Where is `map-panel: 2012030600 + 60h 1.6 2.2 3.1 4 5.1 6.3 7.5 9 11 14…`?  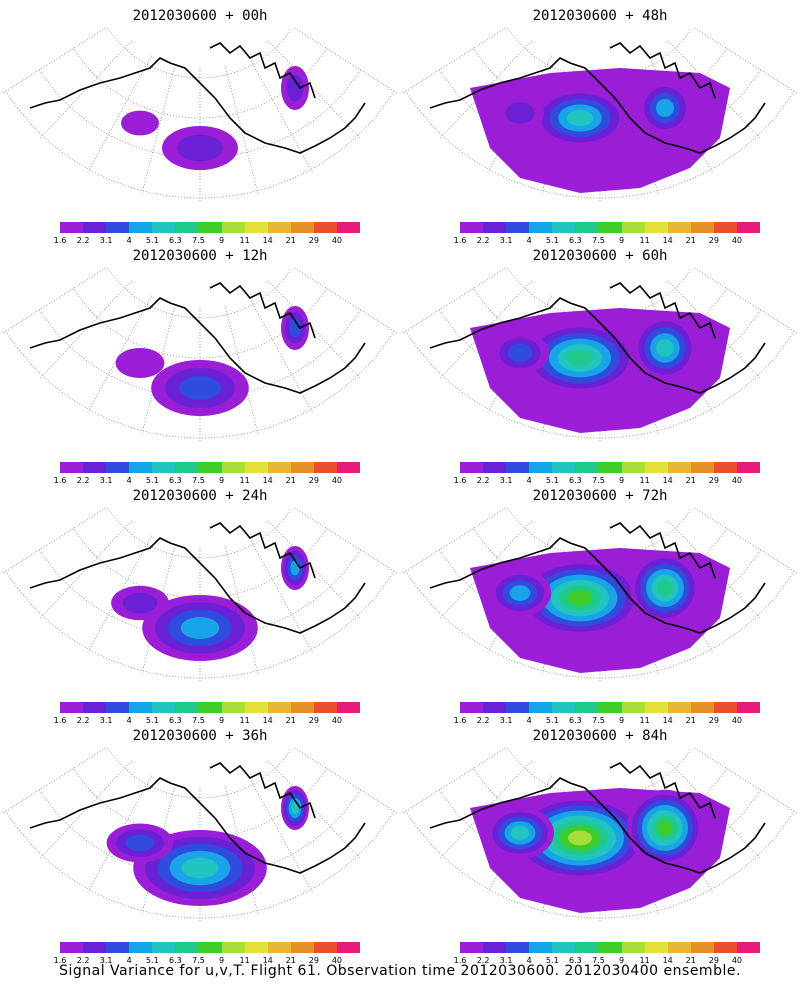 map-panel: 2012030600 + 60h 1.6 2.2 3.1 4 5.1 6.3 7.5 9 11 14… is located at coordinates (600, 362).